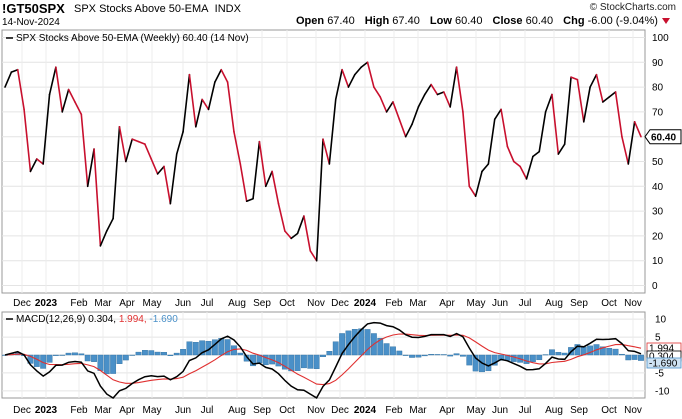 The width and height of the screenshot is (682, 419). What do you see at coordinates (658, 162) in the screenshot?
I see `main-y-tick-label: 50` at bounding box center [658, 162].